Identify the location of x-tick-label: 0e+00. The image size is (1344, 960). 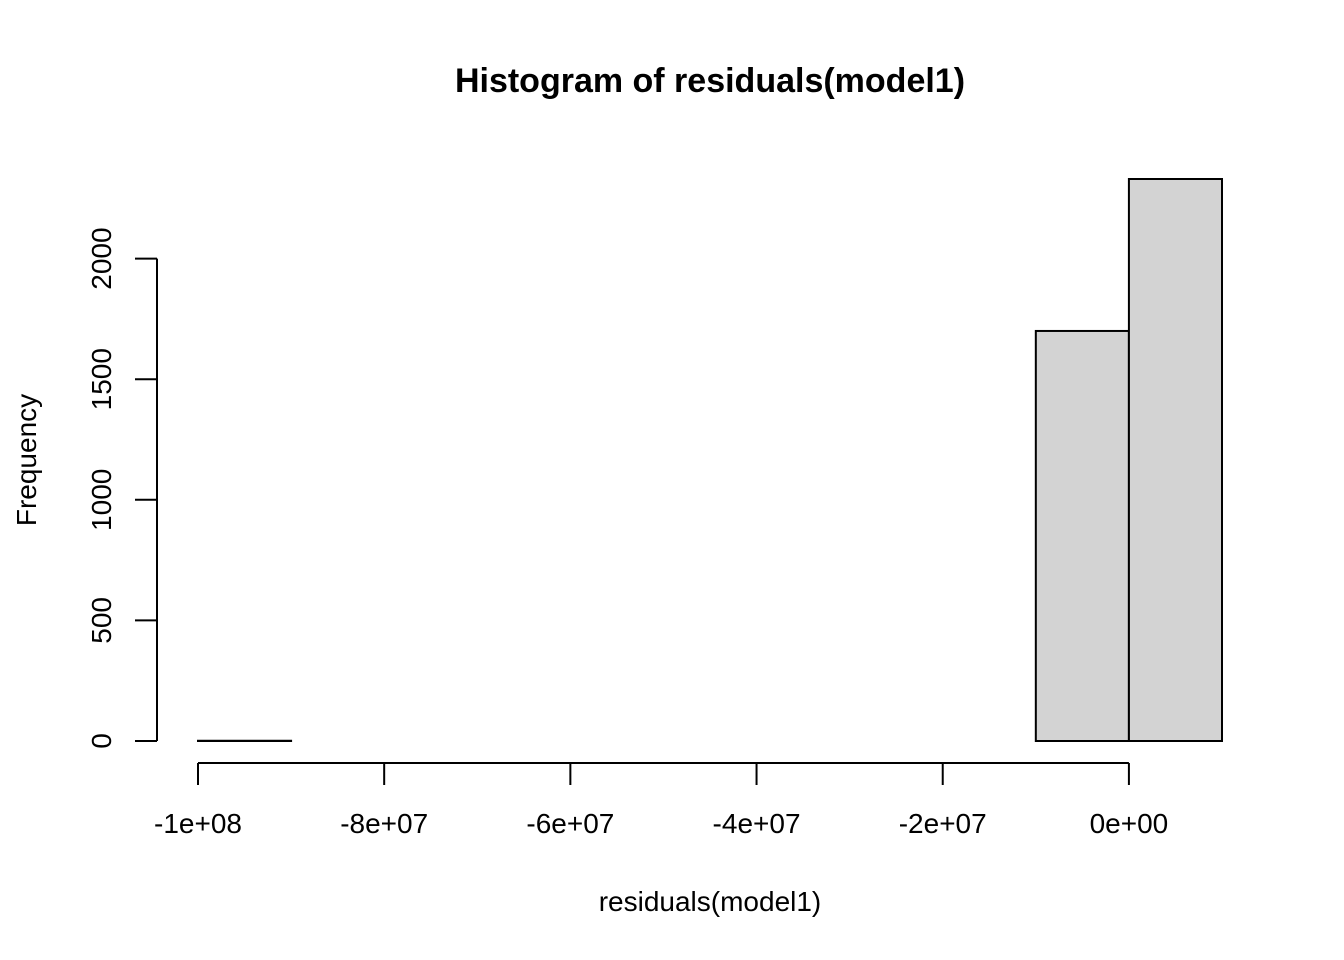
(1129, 823).